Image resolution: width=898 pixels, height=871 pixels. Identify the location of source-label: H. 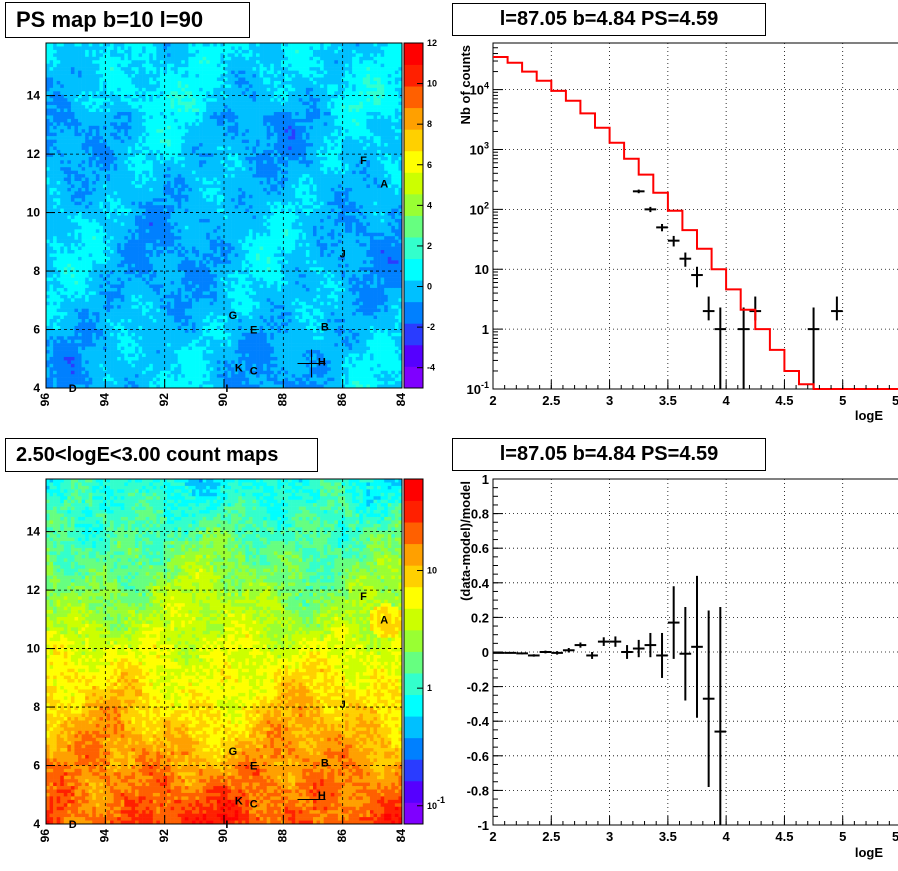
(322, 796).